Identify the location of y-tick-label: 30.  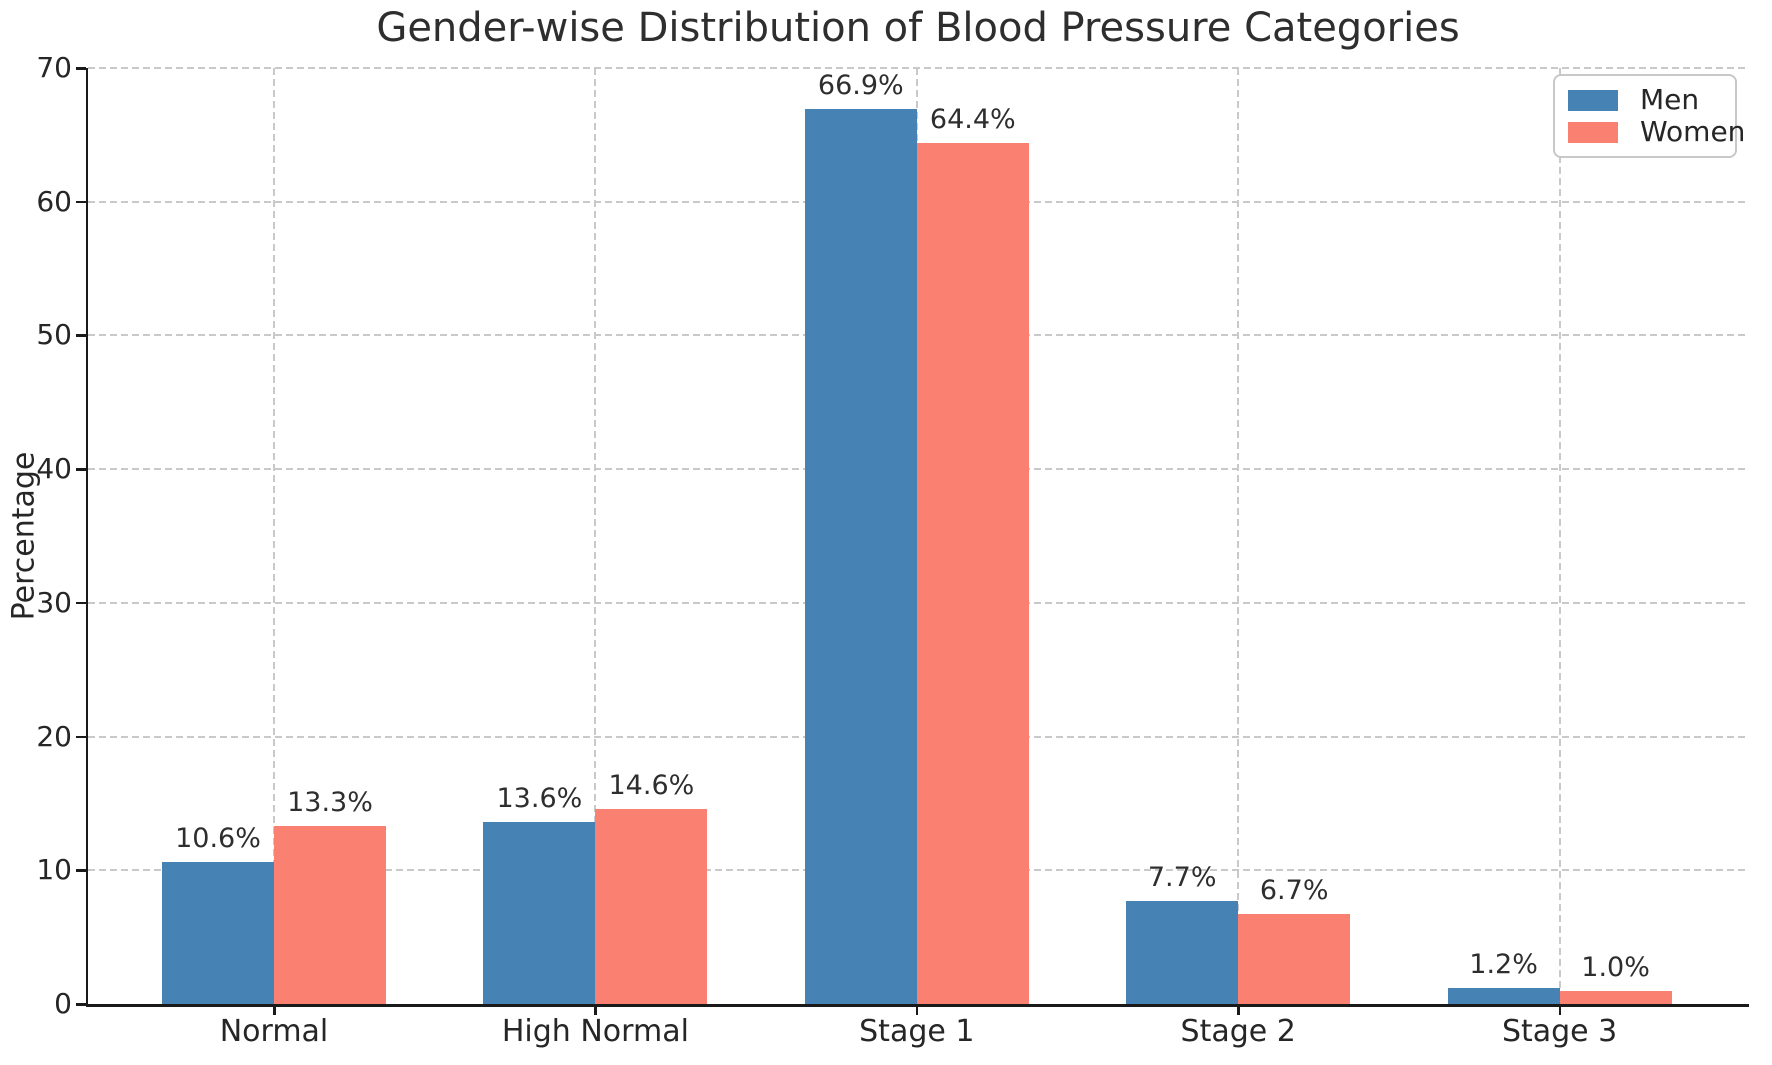
(54, 602).